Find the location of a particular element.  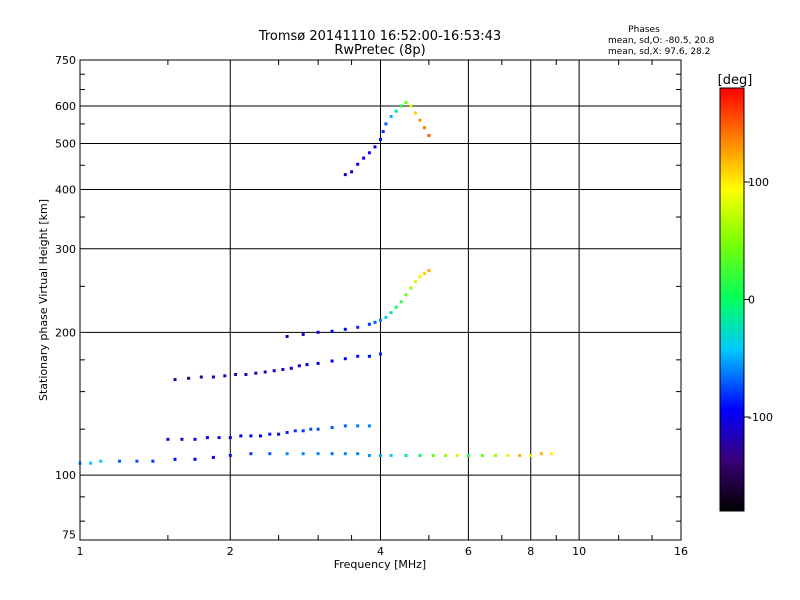

x-tick-label: 10 is located at coordinates (579, 551).